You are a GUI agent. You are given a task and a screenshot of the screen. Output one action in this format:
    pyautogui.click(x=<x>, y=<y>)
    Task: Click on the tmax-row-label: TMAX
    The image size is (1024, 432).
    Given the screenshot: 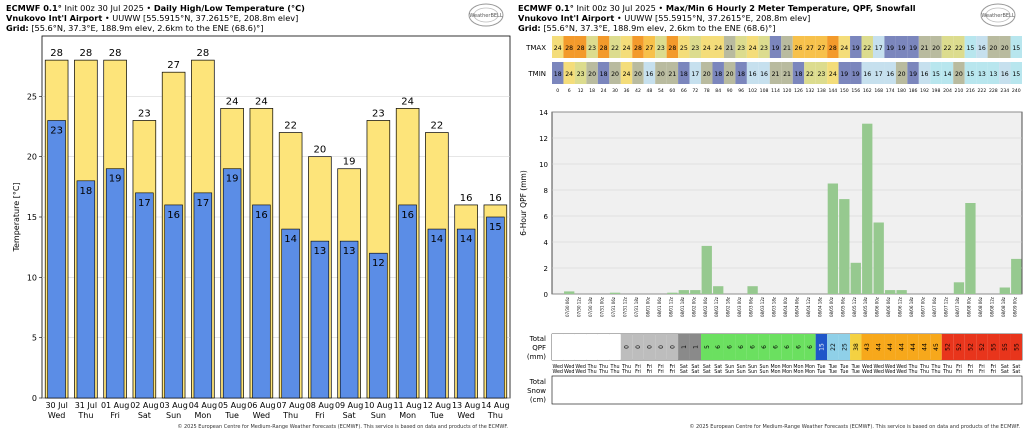 What is the action you would take?
    pyautogui.click(x=535, y=48)
    